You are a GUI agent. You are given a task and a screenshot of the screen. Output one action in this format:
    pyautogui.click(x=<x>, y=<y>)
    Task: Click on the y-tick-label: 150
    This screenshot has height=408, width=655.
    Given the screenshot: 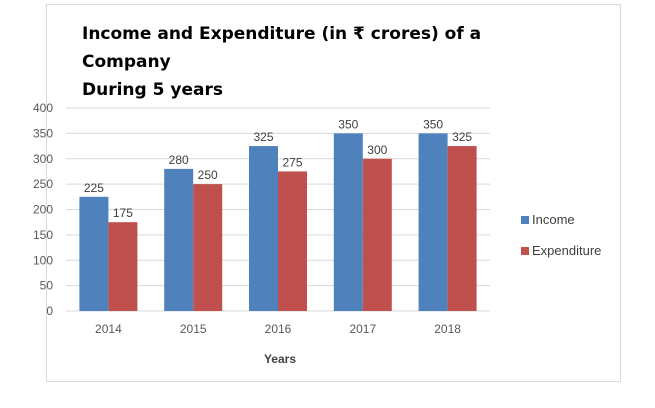 What is the action you would take?
    pyautogui.click(x=43, y=235)
    